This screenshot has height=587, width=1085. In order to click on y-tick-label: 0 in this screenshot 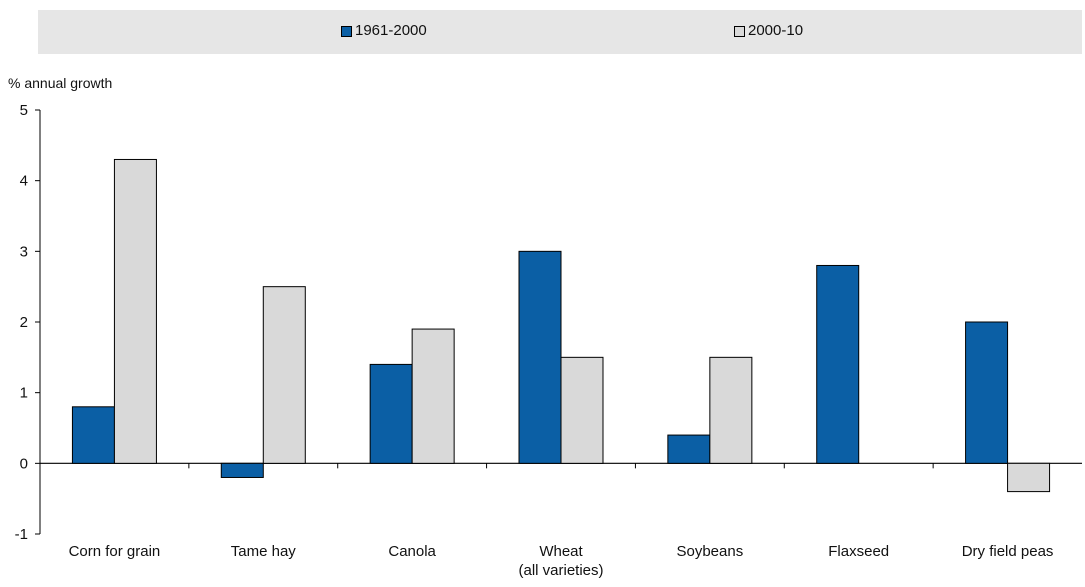, I will do `click(24, 463)`.